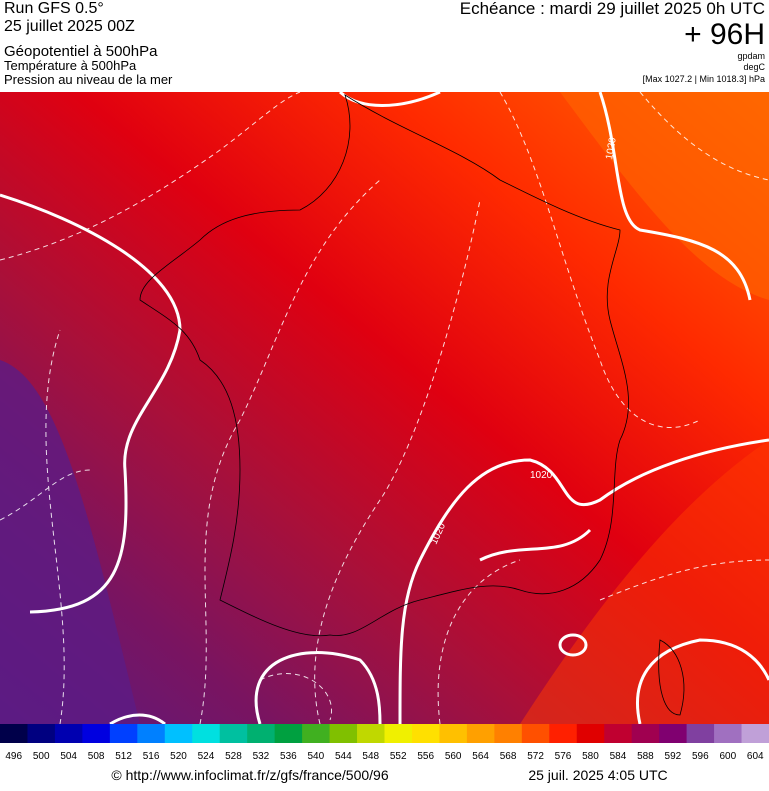 This screenshot has height=791, width=769. Describe the element at coordinates (315, 756) in the screenshot. I see `scale-label: 540` at that location.